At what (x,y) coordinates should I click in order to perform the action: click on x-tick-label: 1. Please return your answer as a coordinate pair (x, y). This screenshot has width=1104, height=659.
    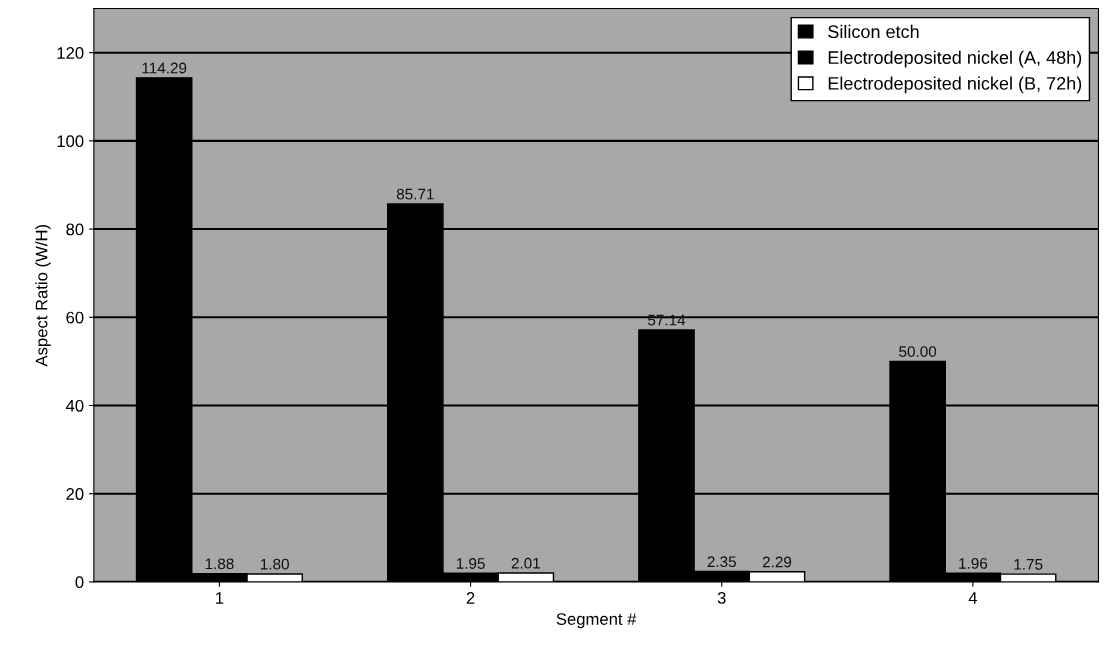
    Looking at the image, I should click on (220, 598).